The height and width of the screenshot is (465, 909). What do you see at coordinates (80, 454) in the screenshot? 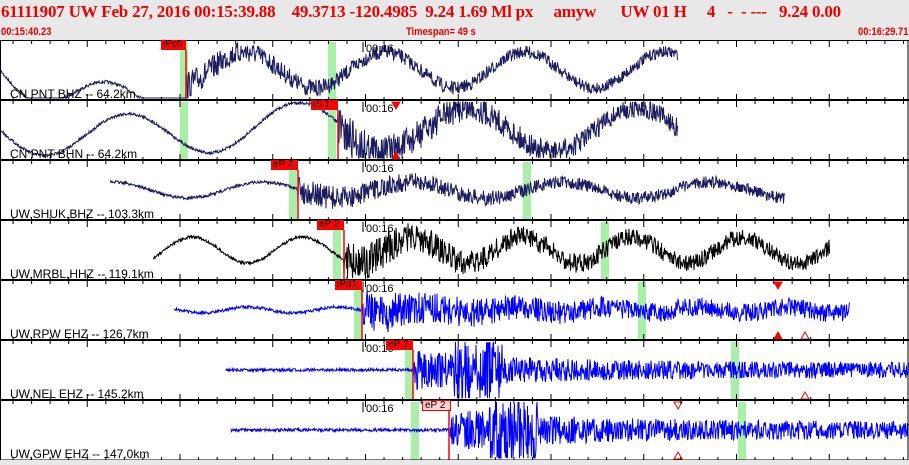
I see `channel-label: UW,GPW EHZ -- 147.0km` at bounding box center [80, 454].